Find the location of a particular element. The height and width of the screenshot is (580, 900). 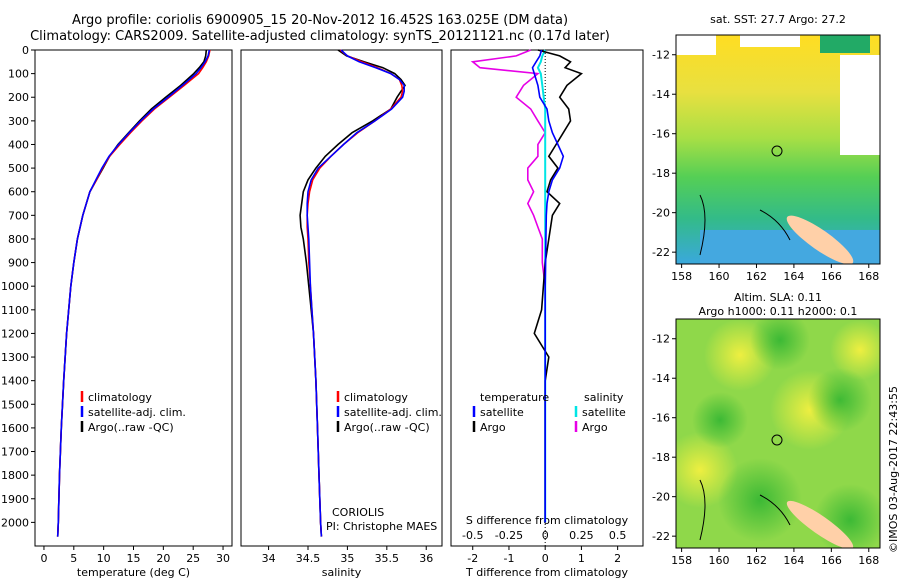

salinity-difference-axis-label: 0.25 is located at coordinates (581, 535).